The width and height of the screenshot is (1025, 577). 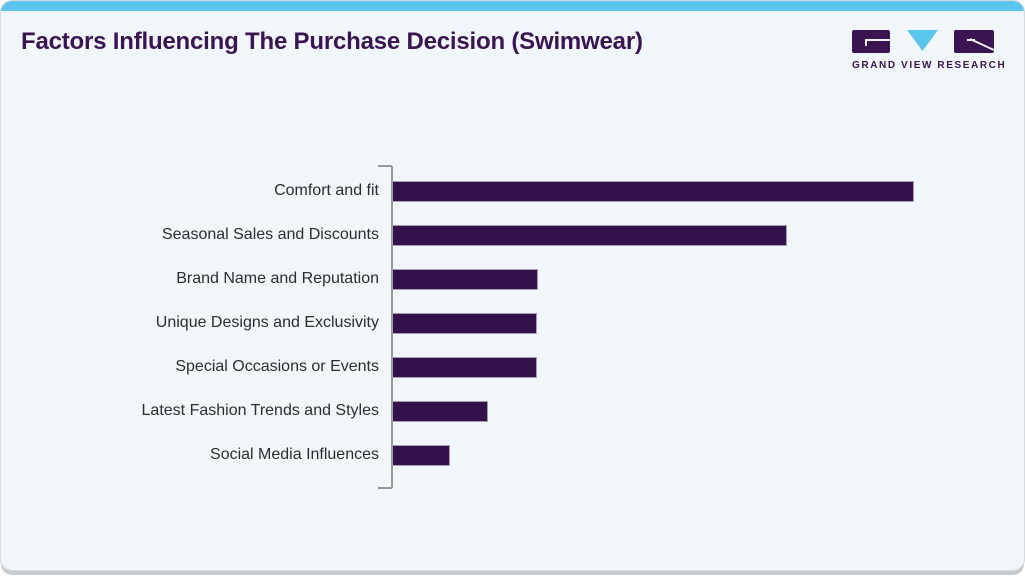 I want to click on category-label: Brand Name and Reputation, so click(x=277, y=278).